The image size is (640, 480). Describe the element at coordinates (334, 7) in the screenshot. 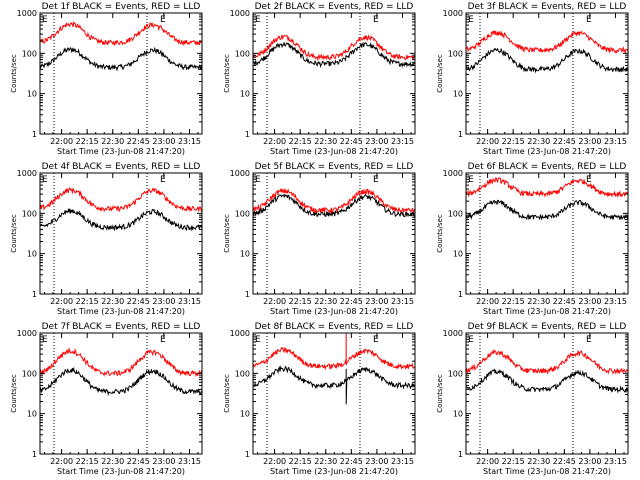

I see `chart-title: Det 2f BLACK = Events, RED = LLD` at that location.